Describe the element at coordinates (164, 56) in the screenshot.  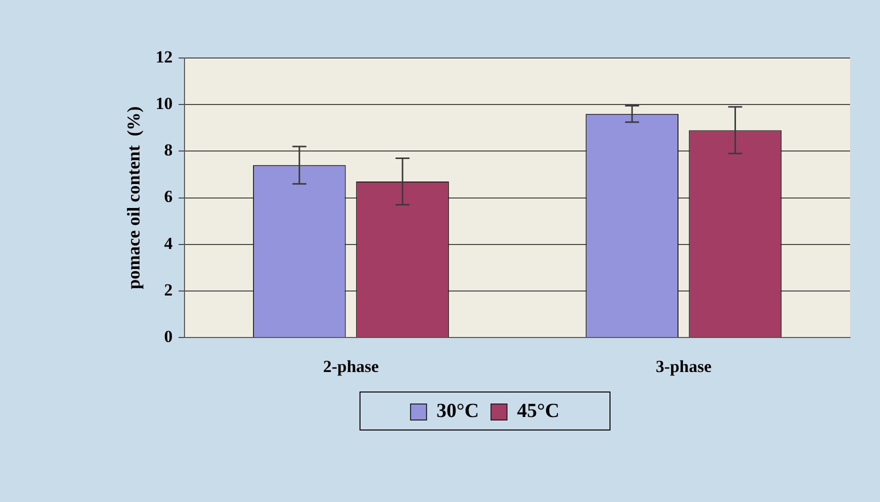
I see `y-tick-label: 12` at that location.